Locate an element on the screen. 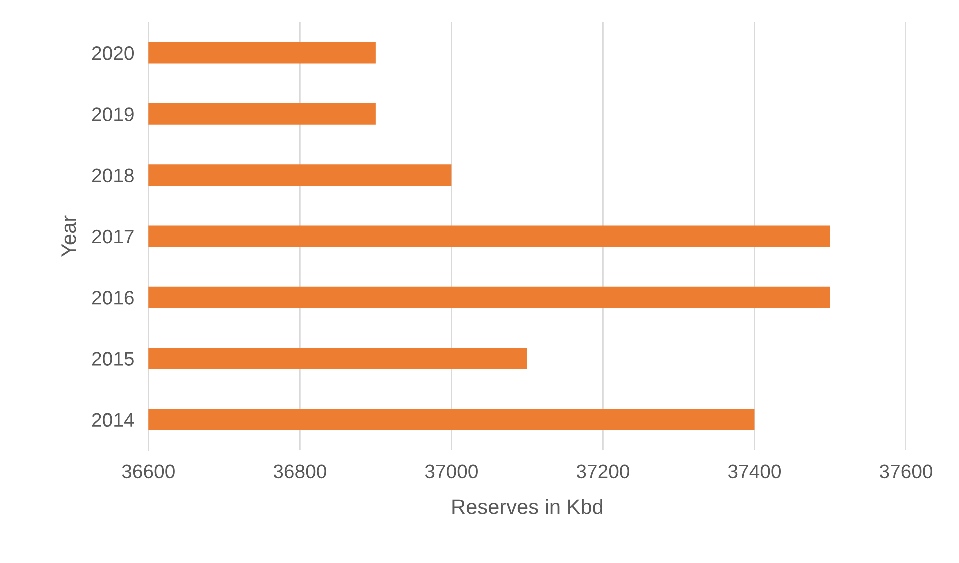  y-tick-label: 2014 is located at coordinates (113, 420).